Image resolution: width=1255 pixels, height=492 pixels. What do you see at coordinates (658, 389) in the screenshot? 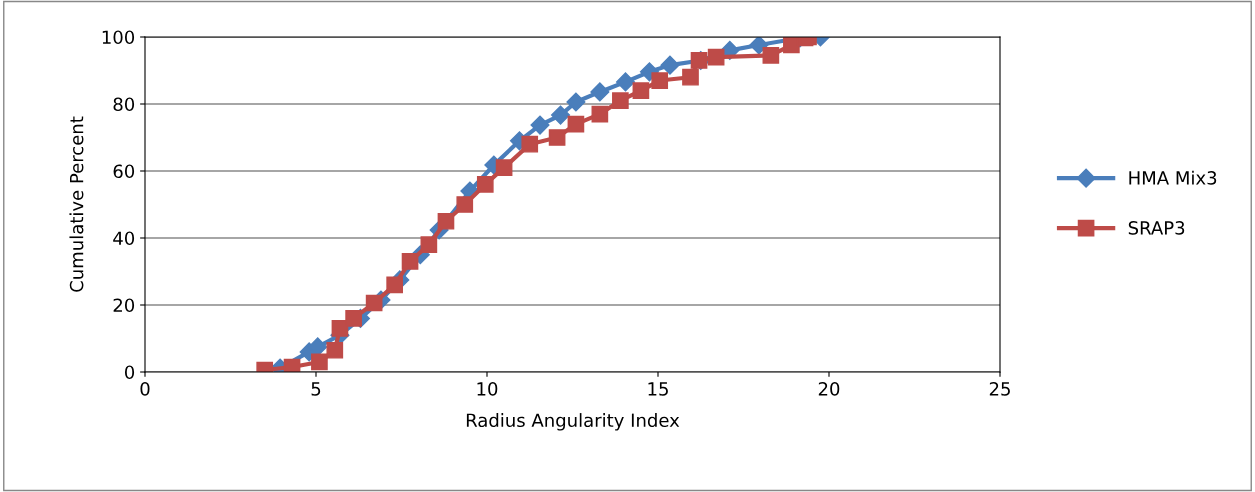
I see `x-tick-label: 15` at bounding box center [658, 389].